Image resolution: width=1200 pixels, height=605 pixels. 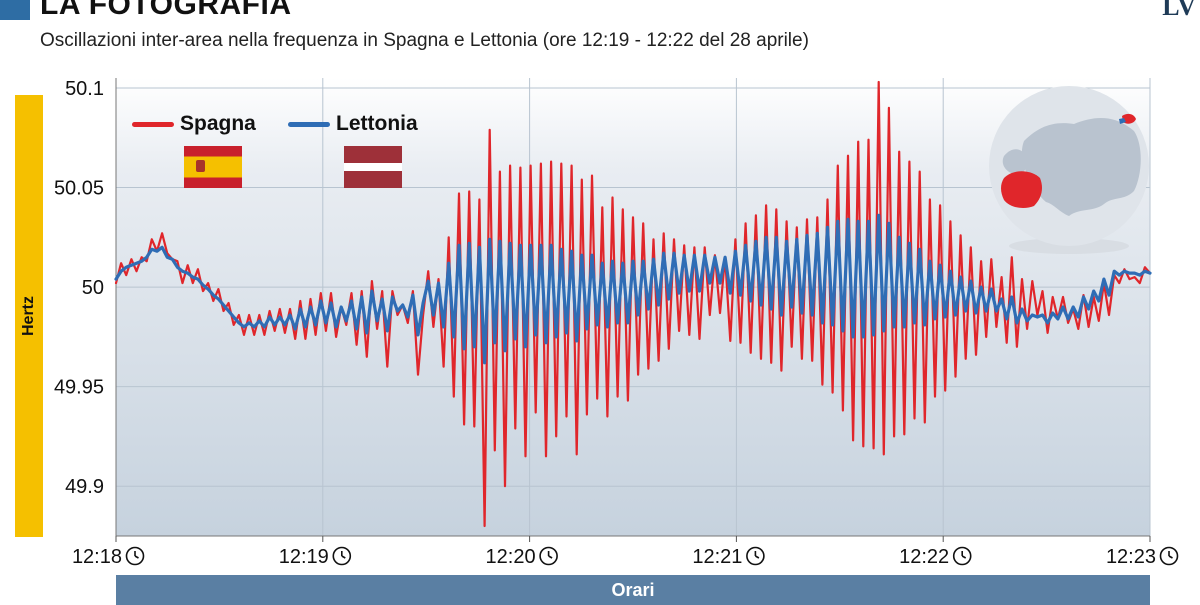 What do you see at coordinates (373, 167) in the screenshot?
I see `latvia-flag-icon` at bounding box center [373, 167].